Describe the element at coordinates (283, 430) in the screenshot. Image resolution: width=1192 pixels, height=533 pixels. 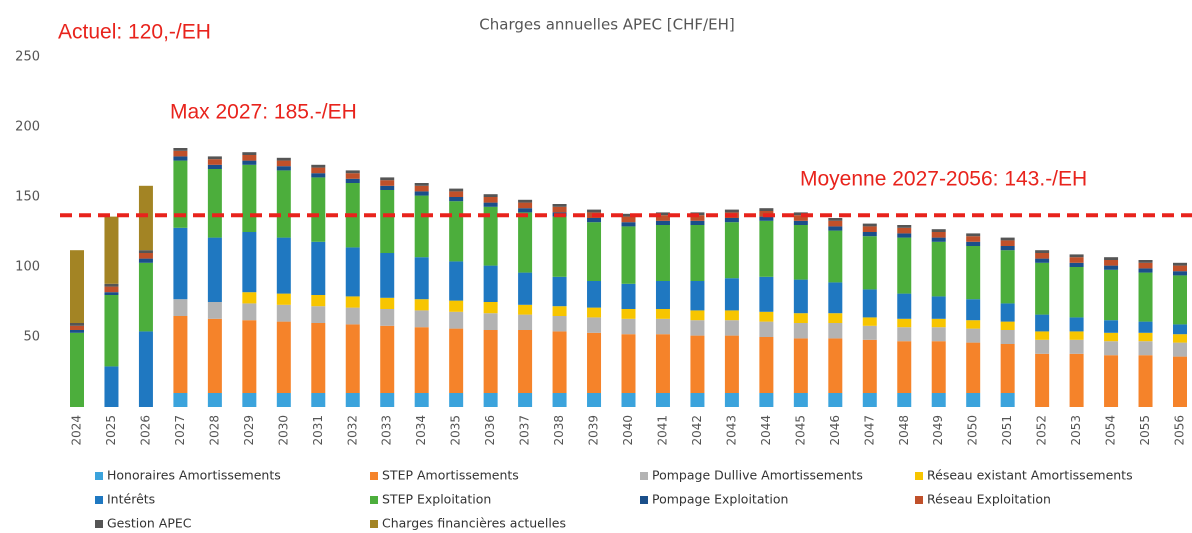
I see `x-tick-label: 2030` at that location.